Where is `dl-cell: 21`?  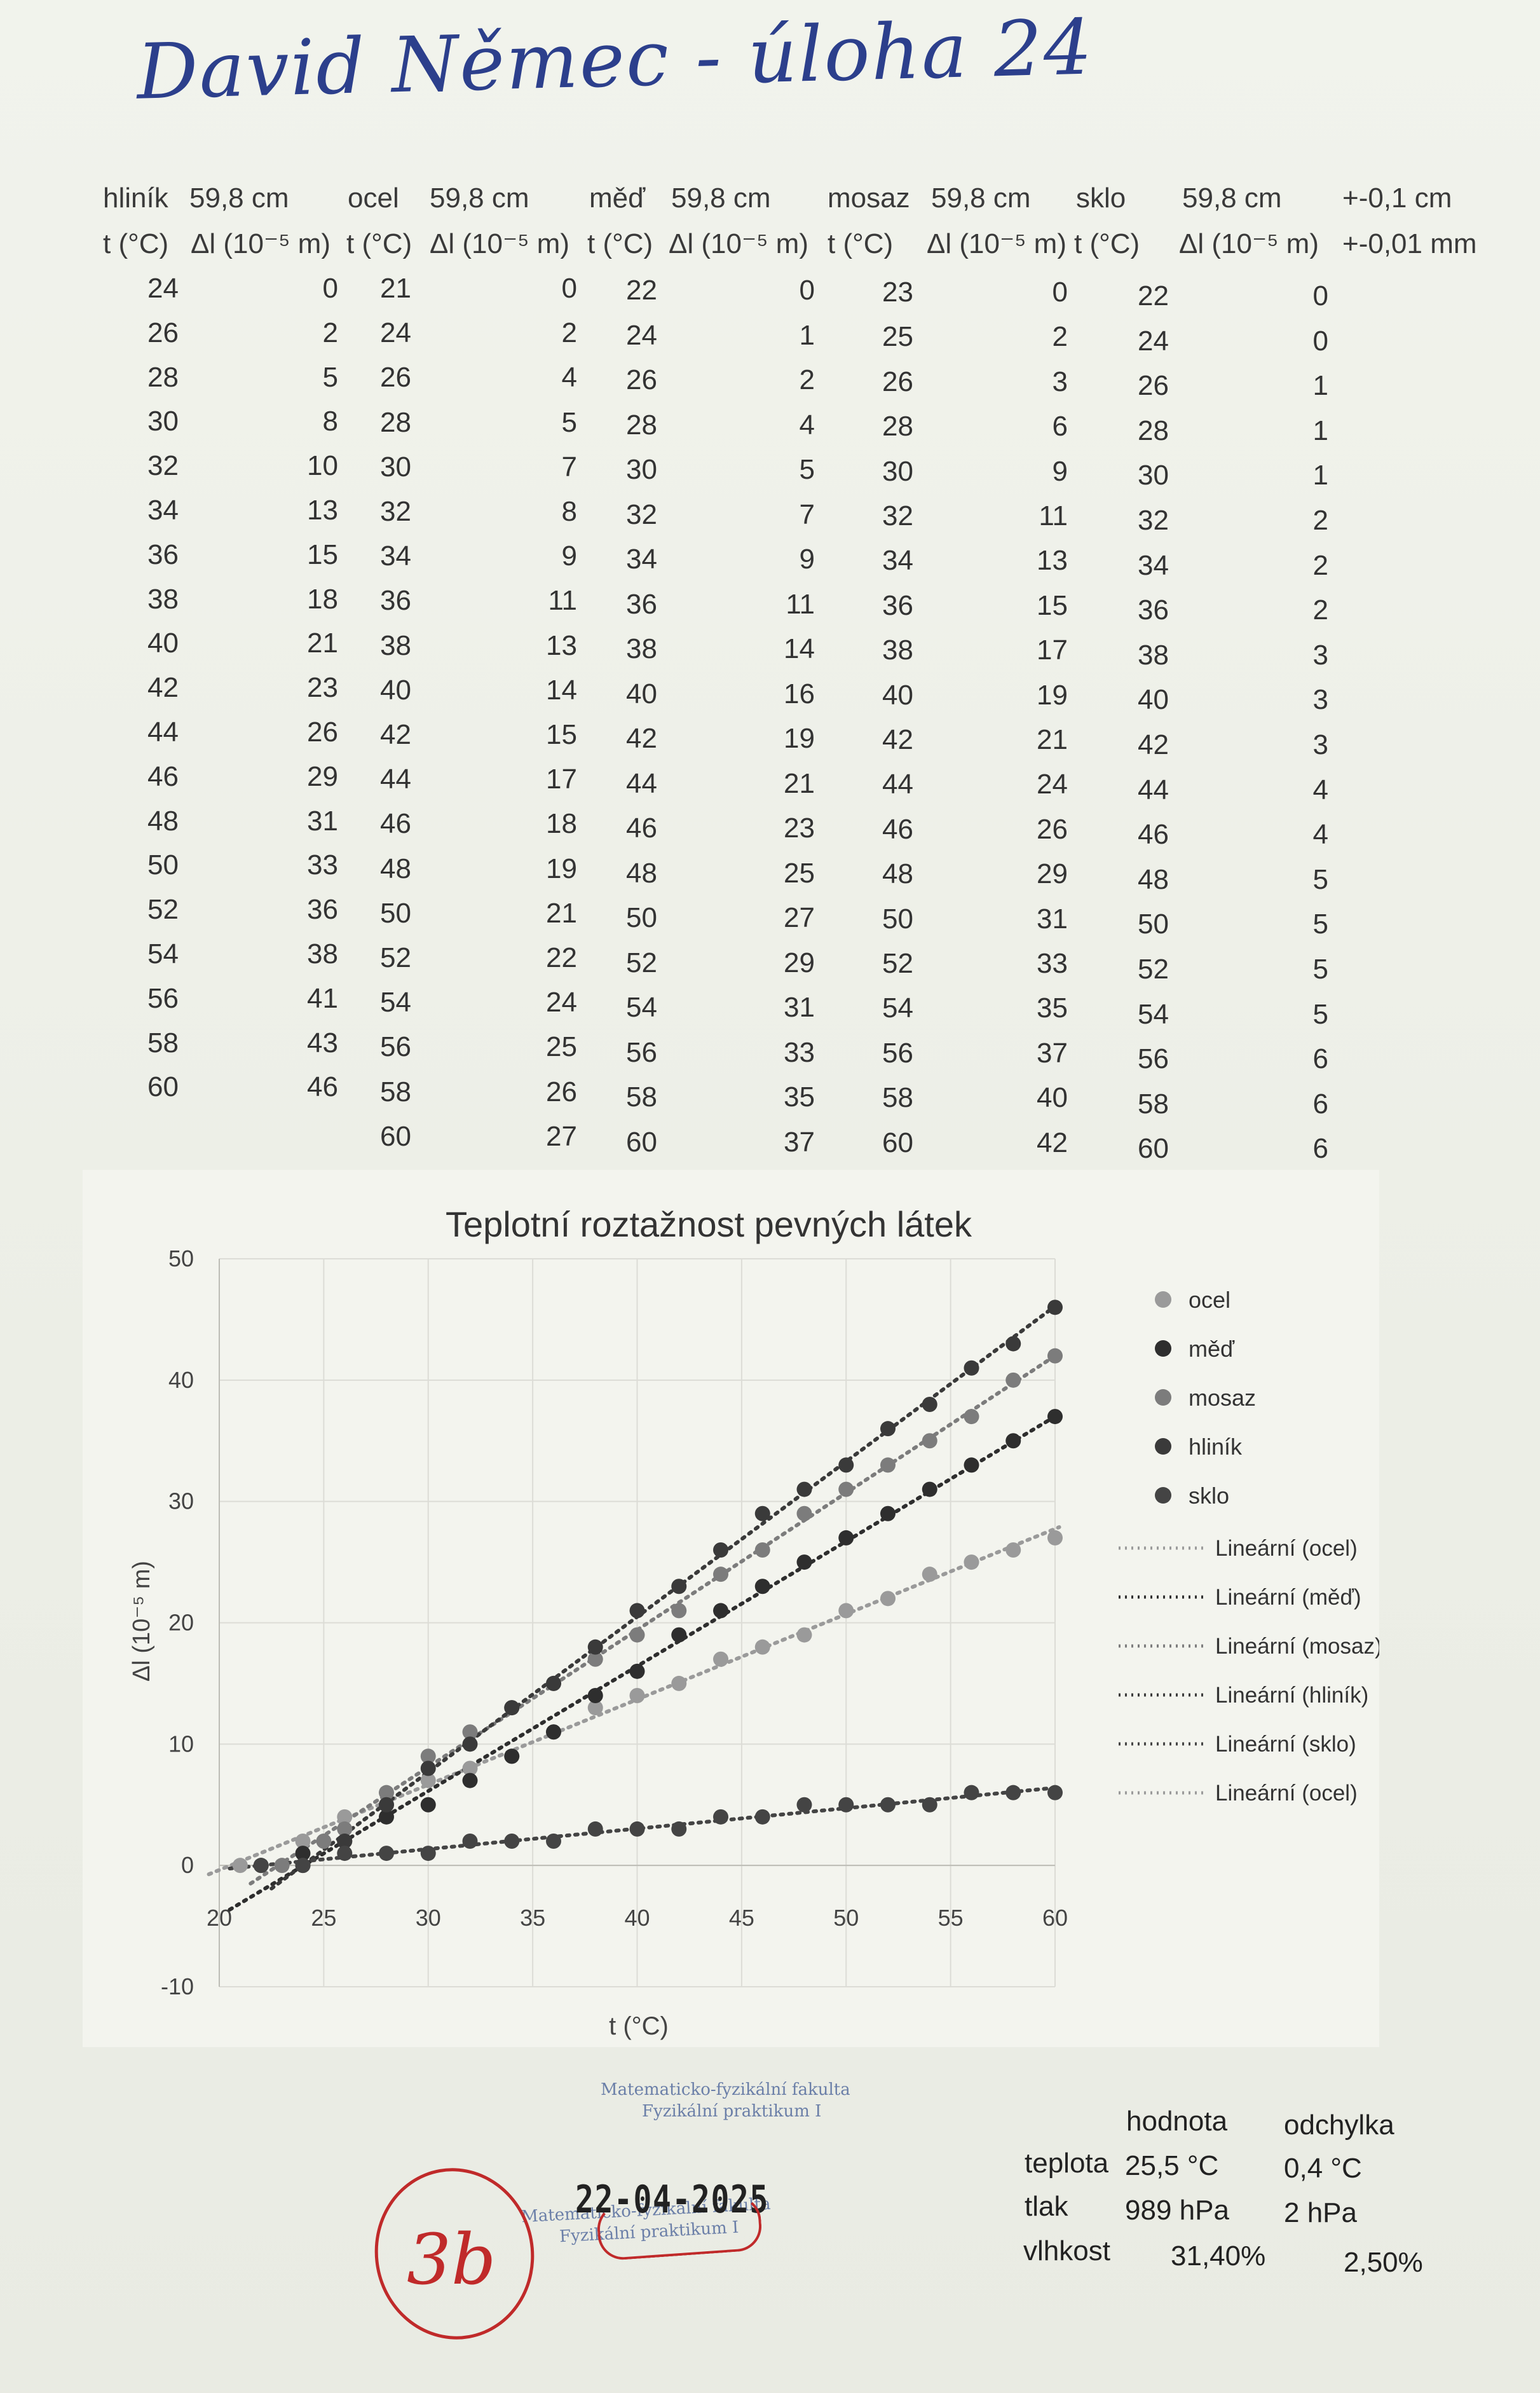 dl-cell: 21 is located at coordinates (561, 913).